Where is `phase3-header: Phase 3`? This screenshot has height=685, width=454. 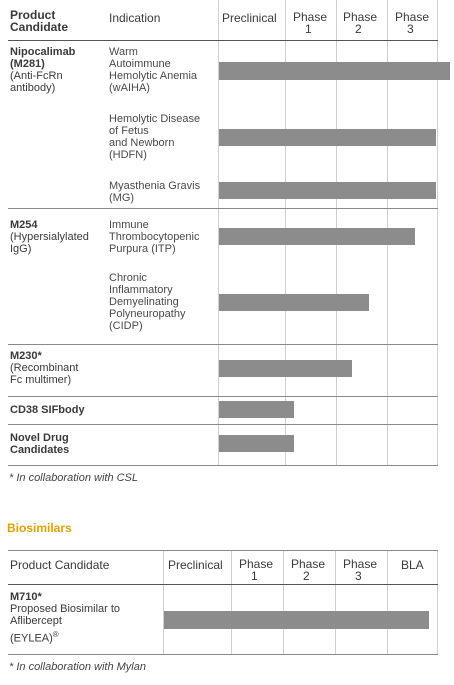 phase3-header: Phase 3 is located at coordinates (412, 23).